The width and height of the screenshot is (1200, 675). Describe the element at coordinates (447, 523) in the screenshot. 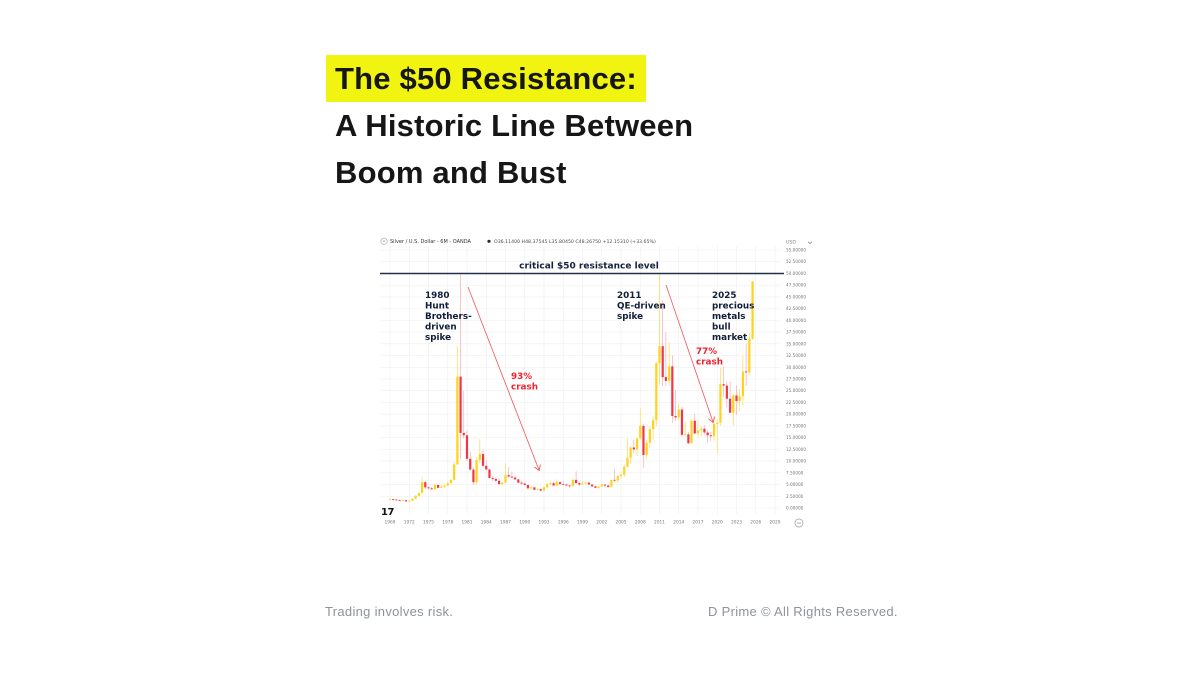

I see `x-tick-label: 1978` at that location.